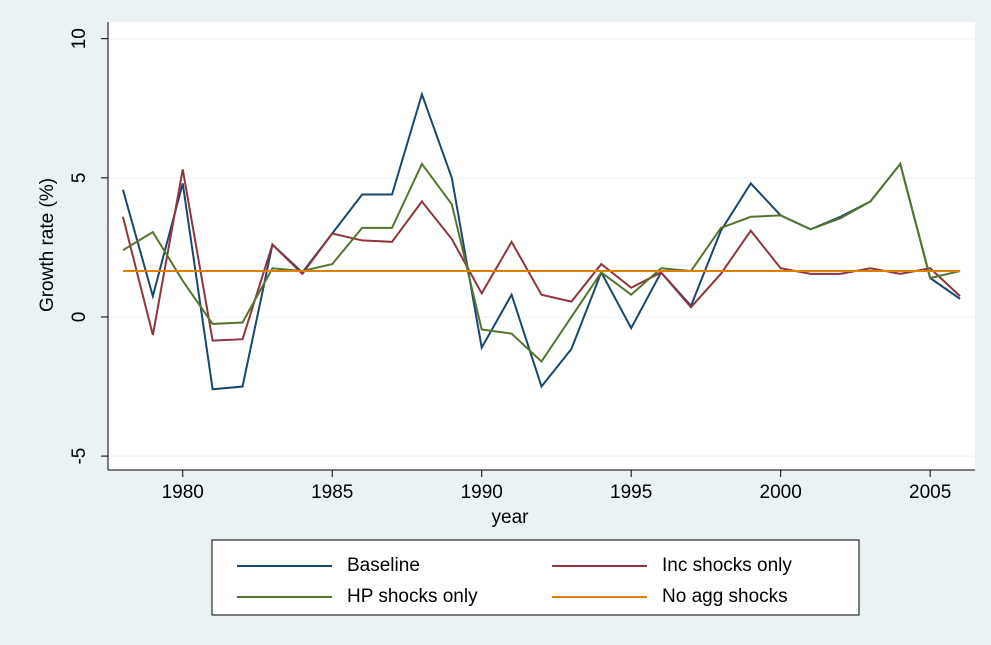 This screenshot has width=991, height=645. What do you see at coordinates (412, 596) in the screenshot?
I see `legend-label: HP shocks only` at bounding box center [412, 596].